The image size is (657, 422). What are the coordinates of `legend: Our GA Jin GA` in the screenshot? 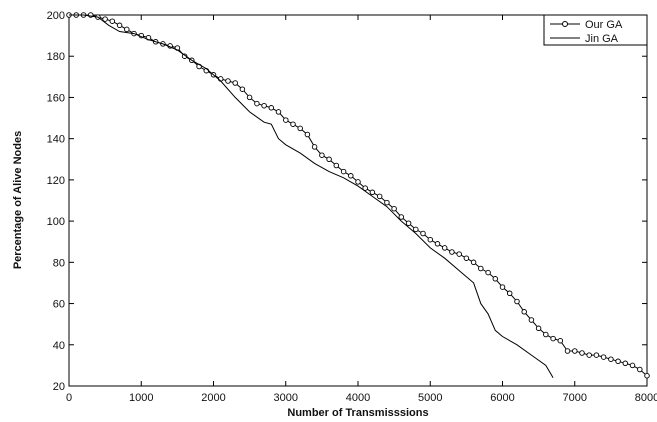 It's located at (595, 30).